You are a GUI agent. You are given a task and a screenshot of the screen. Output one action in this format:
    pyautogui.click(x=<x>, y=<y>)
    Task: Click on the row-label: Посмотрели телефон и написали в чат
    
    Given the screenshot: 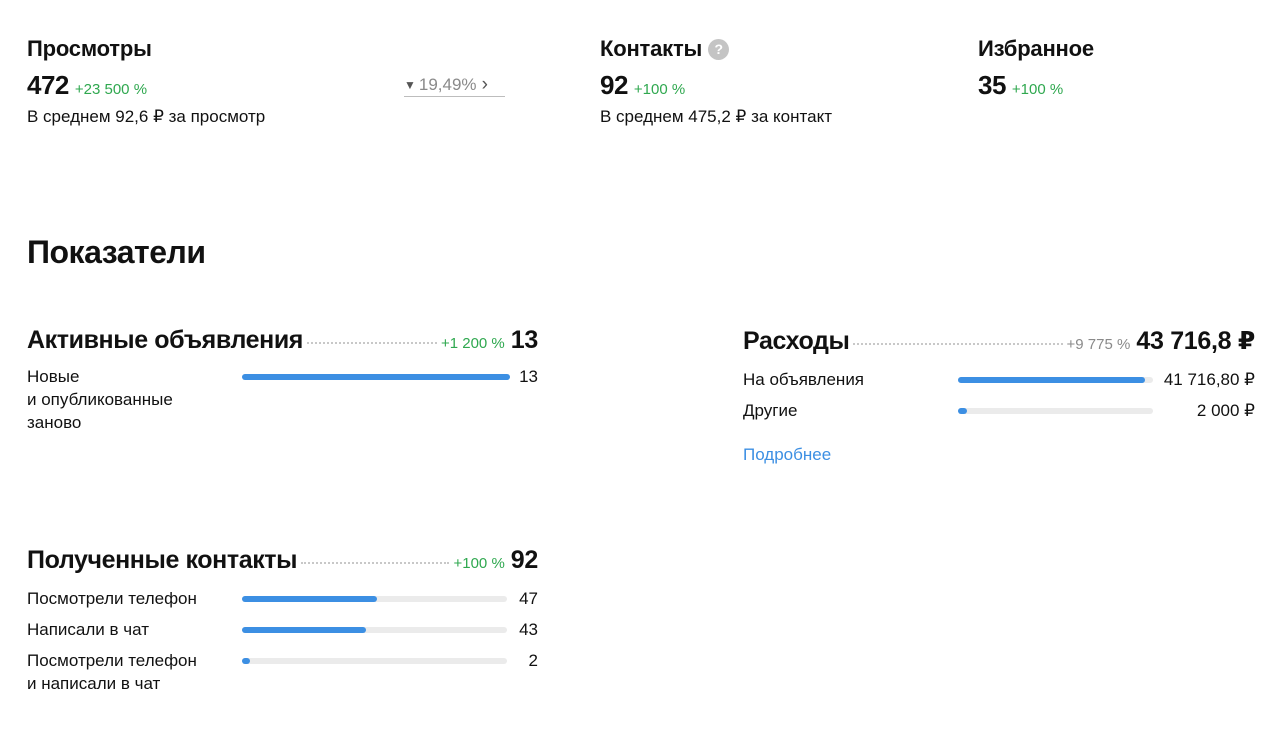 What is the action you would take?
    pyautogui.click(x=112, y=672)
    